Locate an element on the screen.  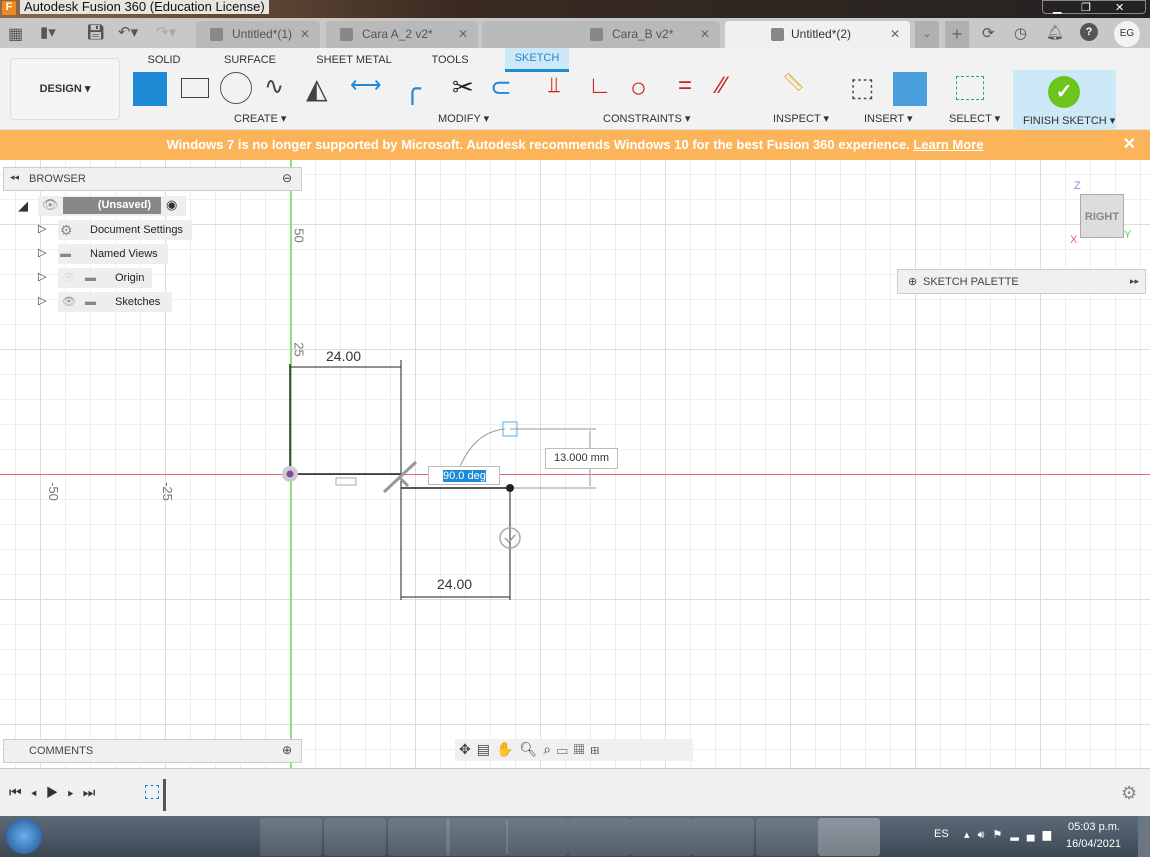
teams-taskbar-icon is located at coordinates (723, 837).